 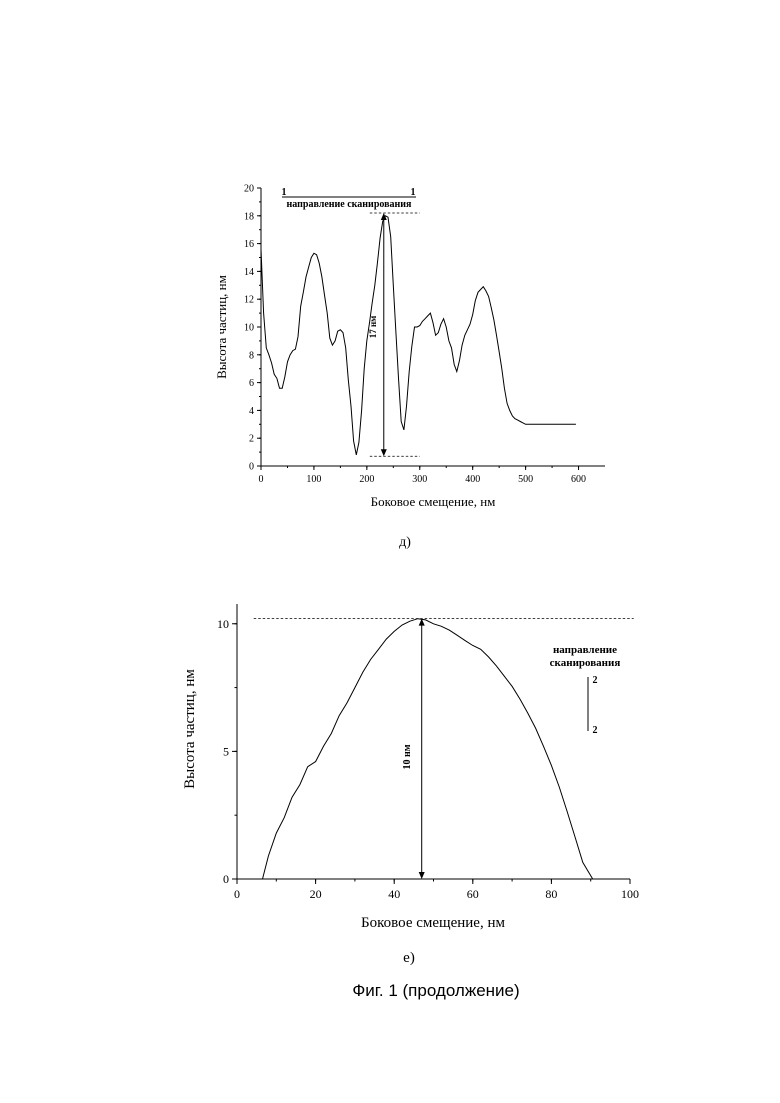 What do you see at coordinates (249, 244) in the screenshot?
I see `y-tick-label: 16` at bounding box center [249, 244].